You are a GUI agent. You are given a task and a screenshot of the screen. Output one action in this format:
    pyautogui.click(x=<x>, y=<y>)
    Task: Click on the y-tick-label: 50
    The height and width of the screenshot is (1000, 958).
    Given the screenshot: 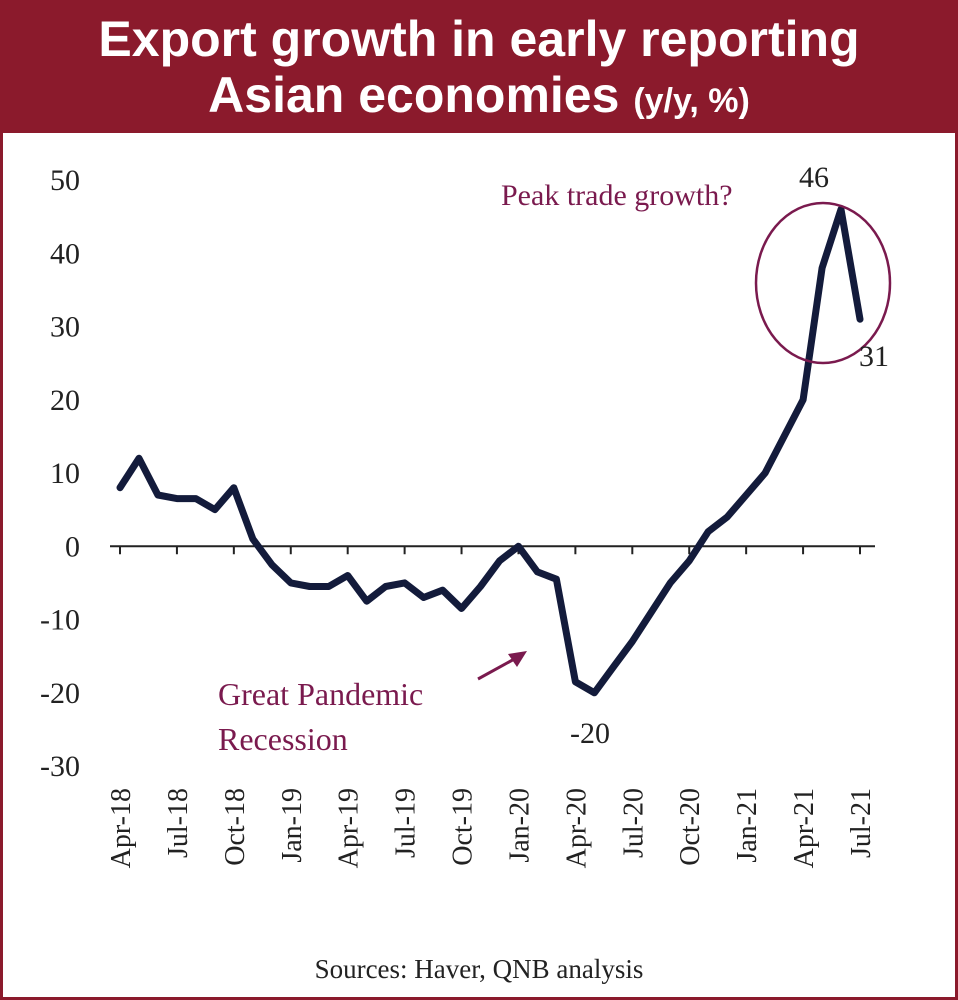 What is the action you would take?
    pyautogui.click(x=65, y=180)
    